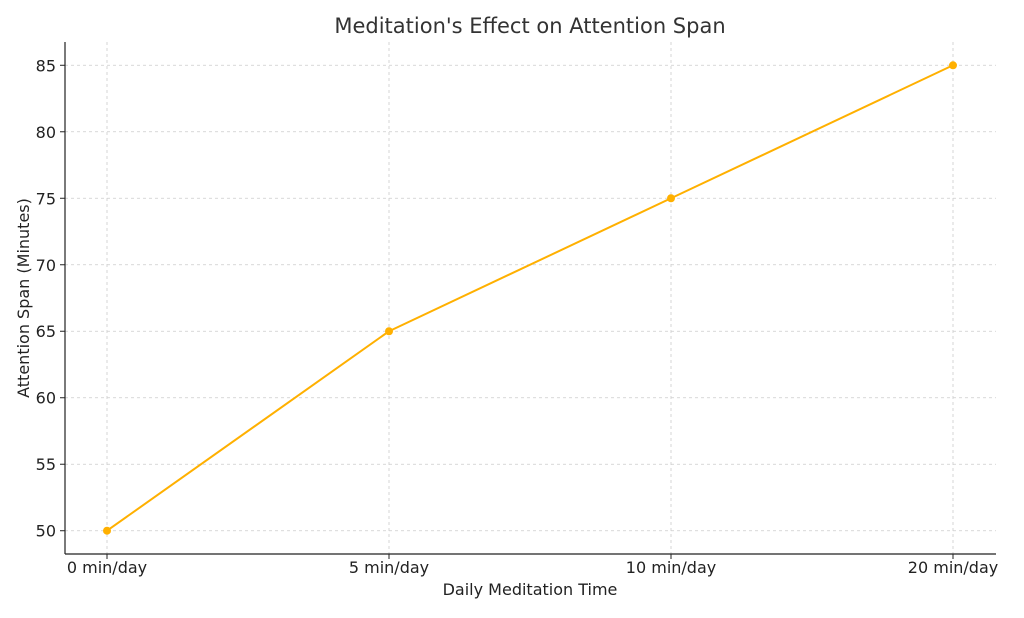  Describe the element at coordinates (107, 567) in the screenshot. I see `x-tick-label: 0 min/day` at that location.